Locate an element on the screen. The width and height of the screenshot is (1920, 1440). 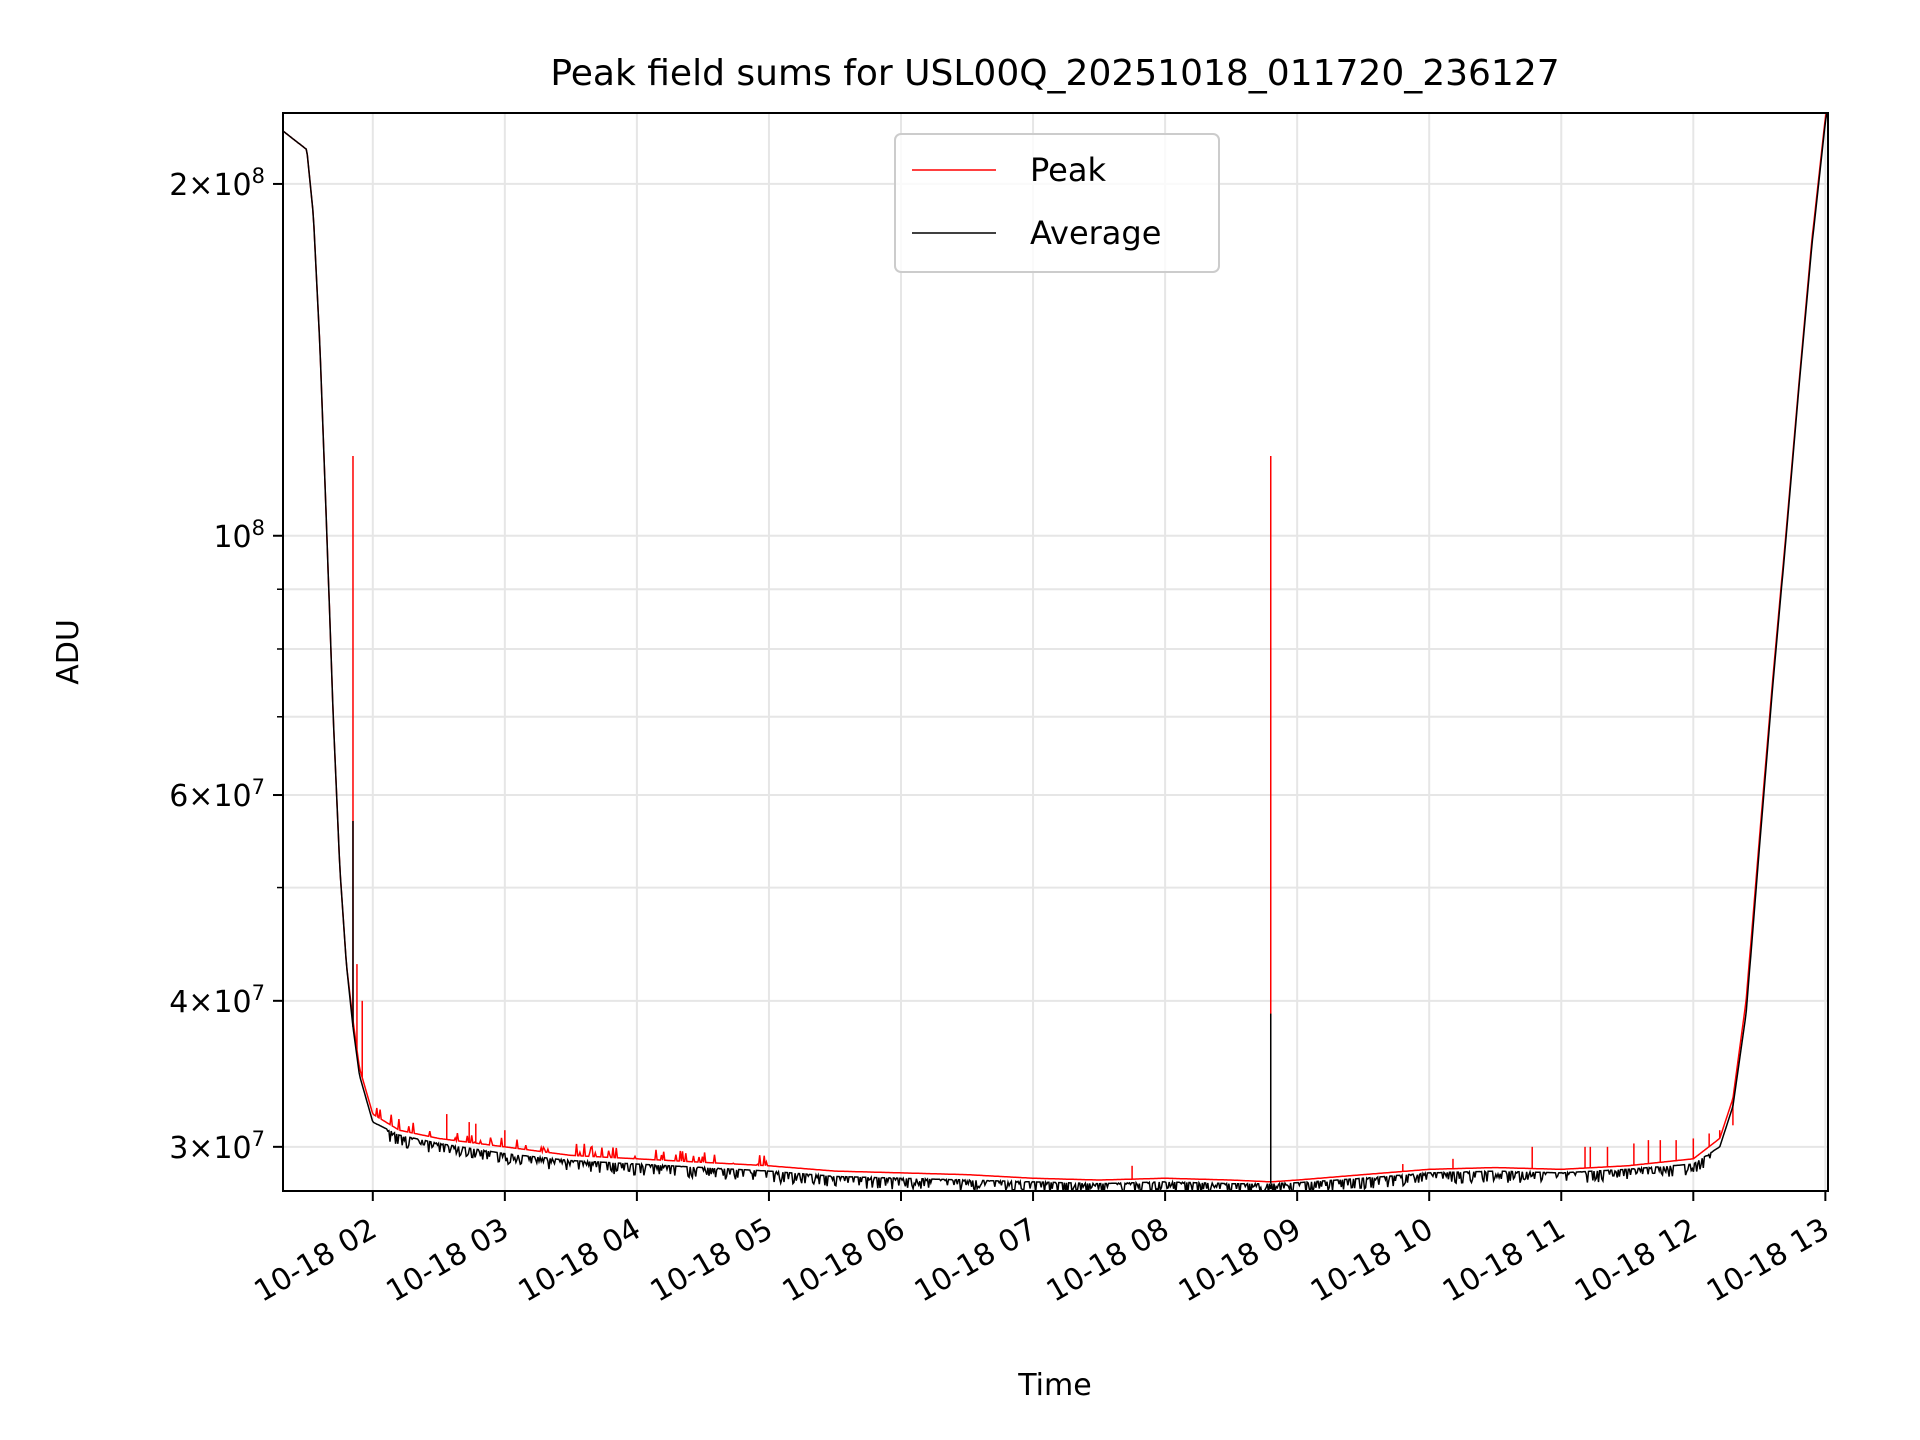
legend-label-average: Average is located at coordinates (1095, 233).